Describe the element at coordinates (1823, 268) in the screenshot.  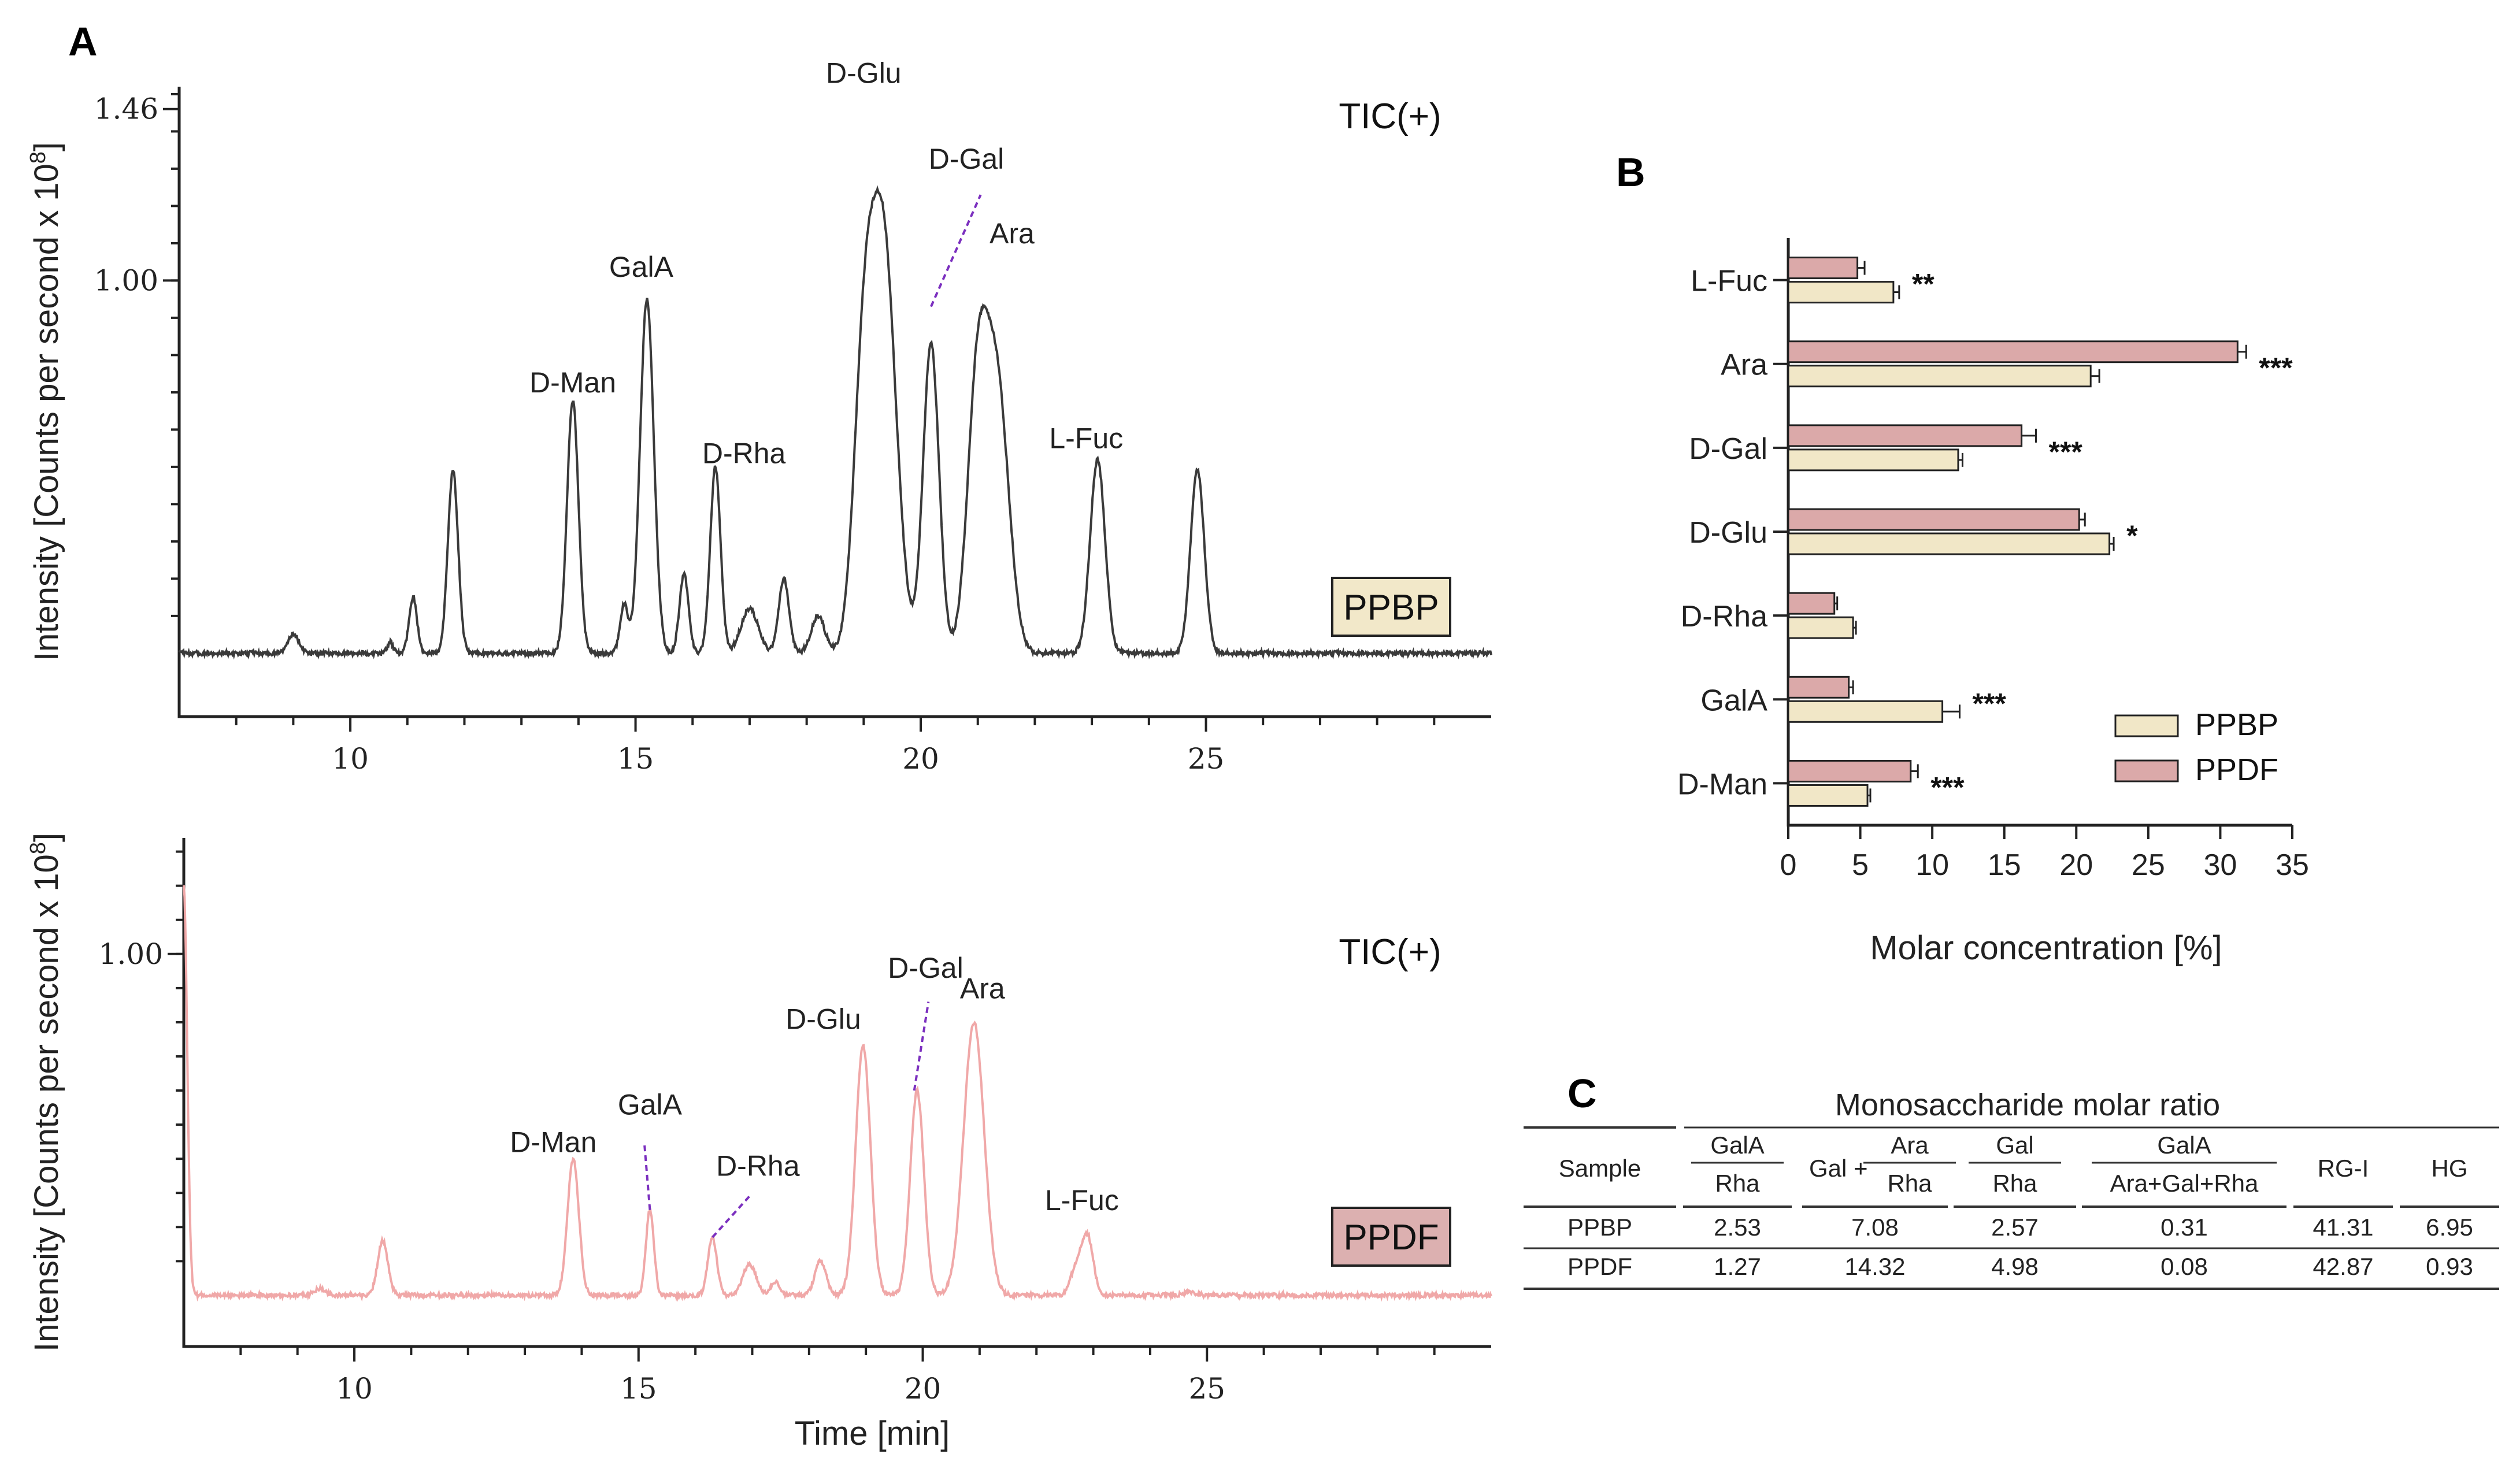
I see `bar-ppdf-l-fuc` at that location.